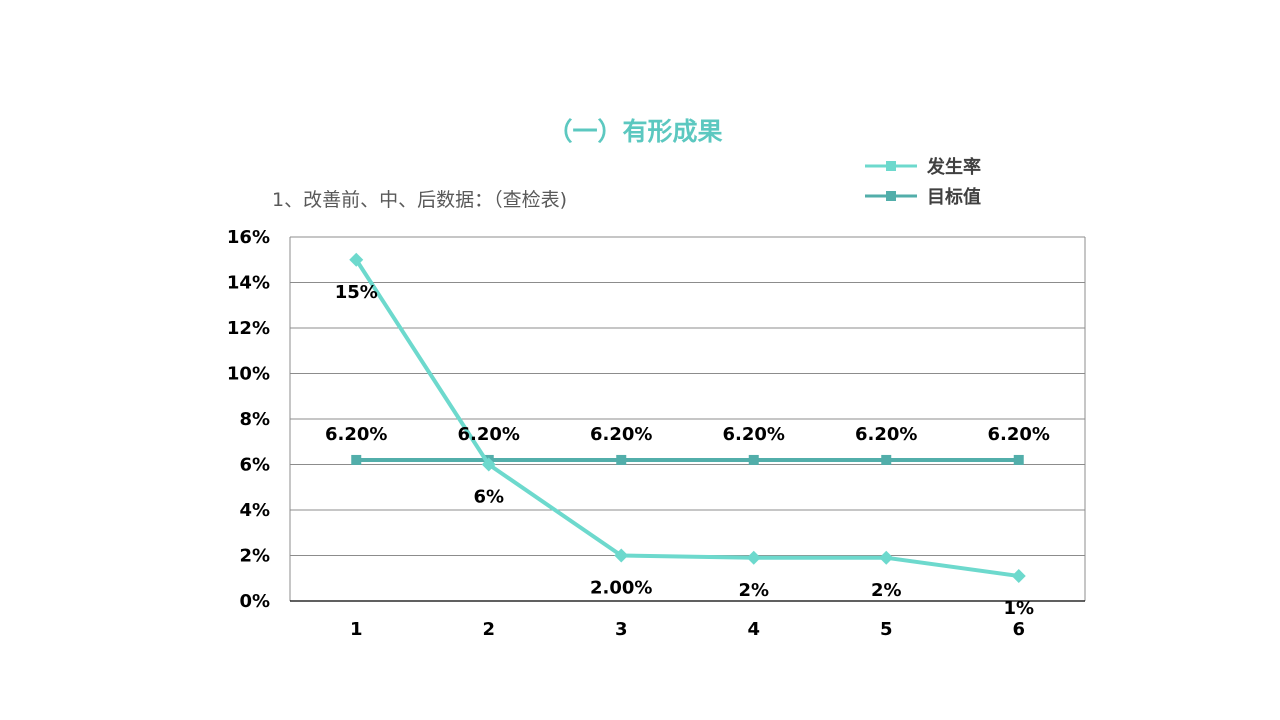 Image resolution: width=1280 pixels, height=720 pixels. Describe the element at coordinates (254, 465) in the screenshot. I see `y-tick-label: 6%` at that location.